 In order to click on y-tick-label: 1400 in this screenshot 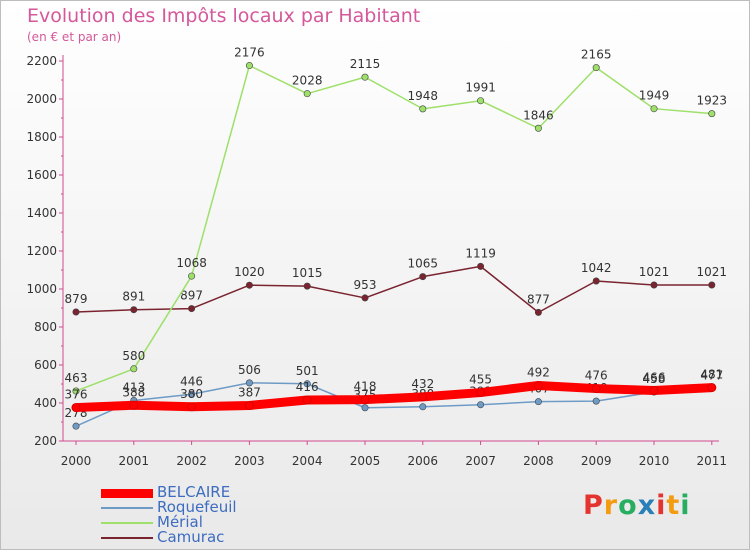, I will do `click(41, 213)`.